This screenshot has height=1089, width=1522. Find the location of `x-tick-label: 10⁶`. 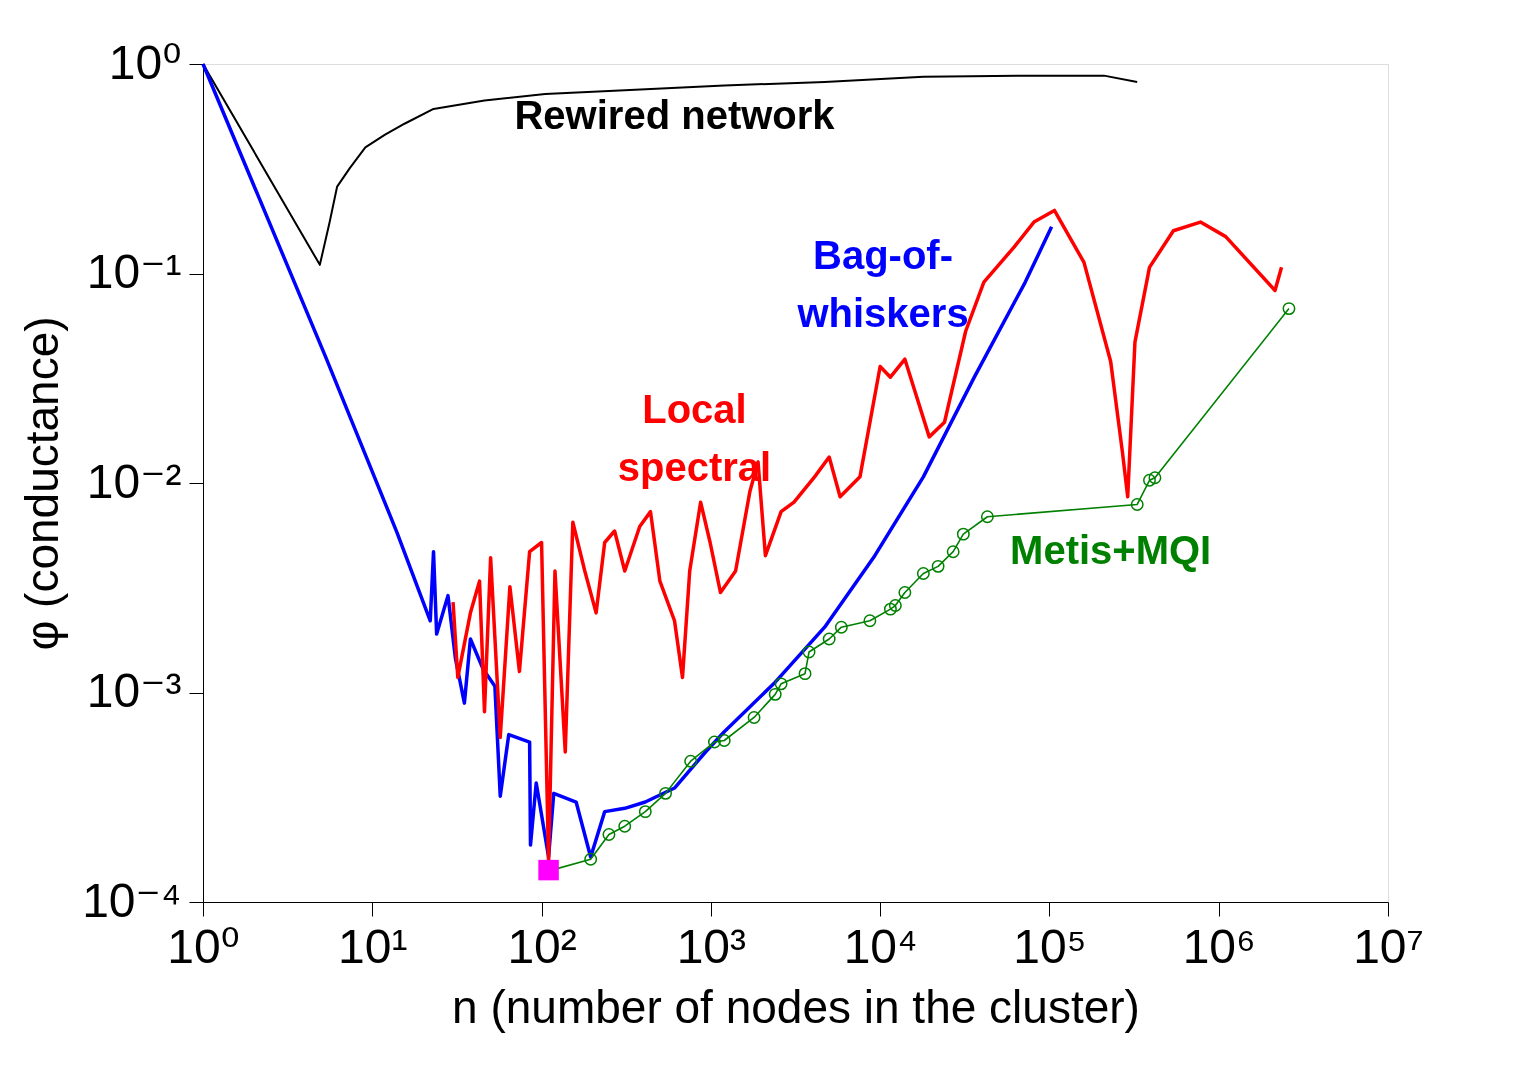

x-tick-label: 10⁶ is located at coordinates (1219, 946).